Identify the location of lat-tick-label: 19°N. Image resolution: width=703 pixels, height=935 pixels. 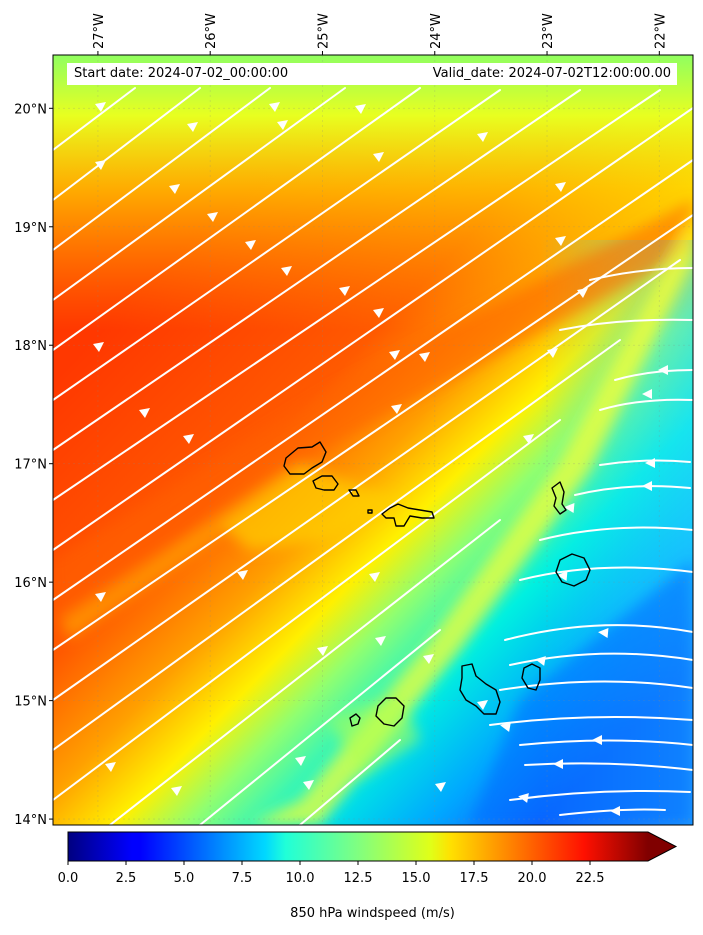
(30, 228).